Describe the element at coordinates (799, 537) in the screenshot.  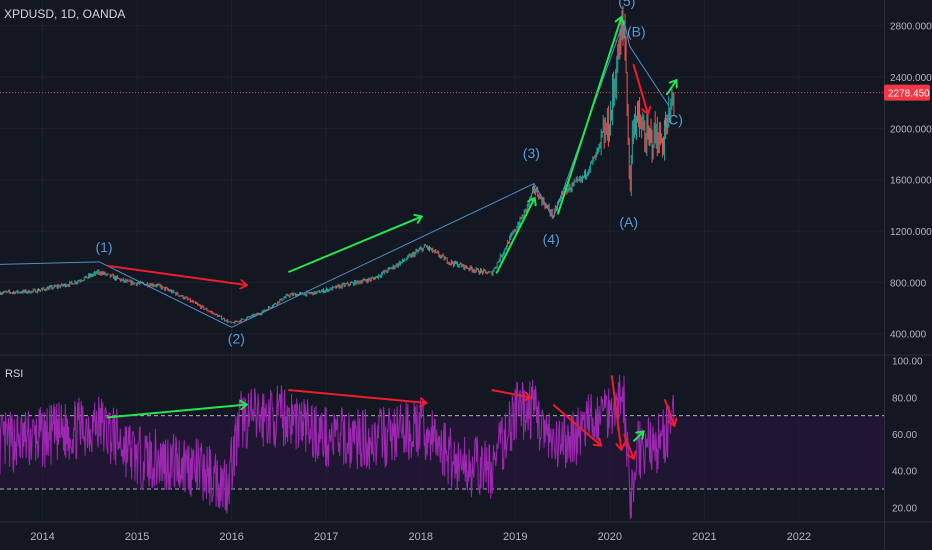
I see `time-tick-label: 2022` at that location.